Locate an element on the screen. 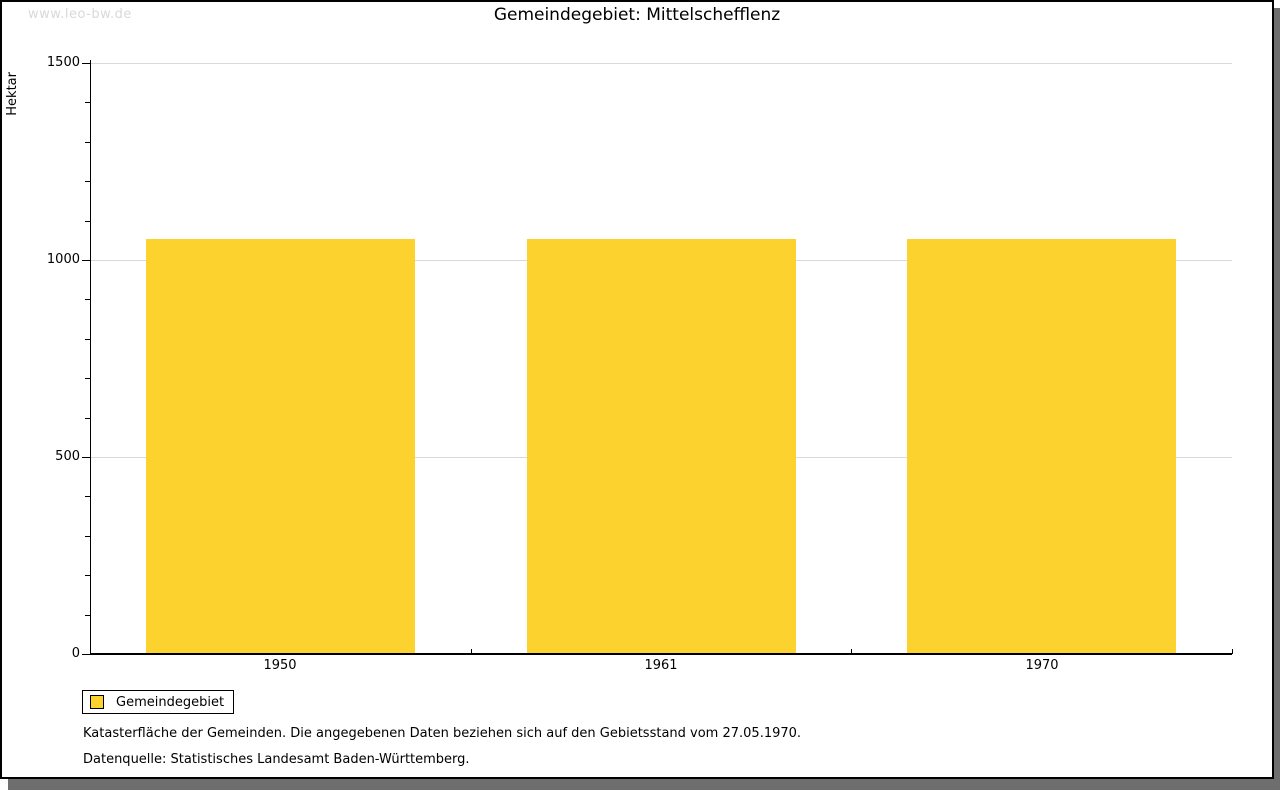  bar-1950 is located at coordinates (280, 446).